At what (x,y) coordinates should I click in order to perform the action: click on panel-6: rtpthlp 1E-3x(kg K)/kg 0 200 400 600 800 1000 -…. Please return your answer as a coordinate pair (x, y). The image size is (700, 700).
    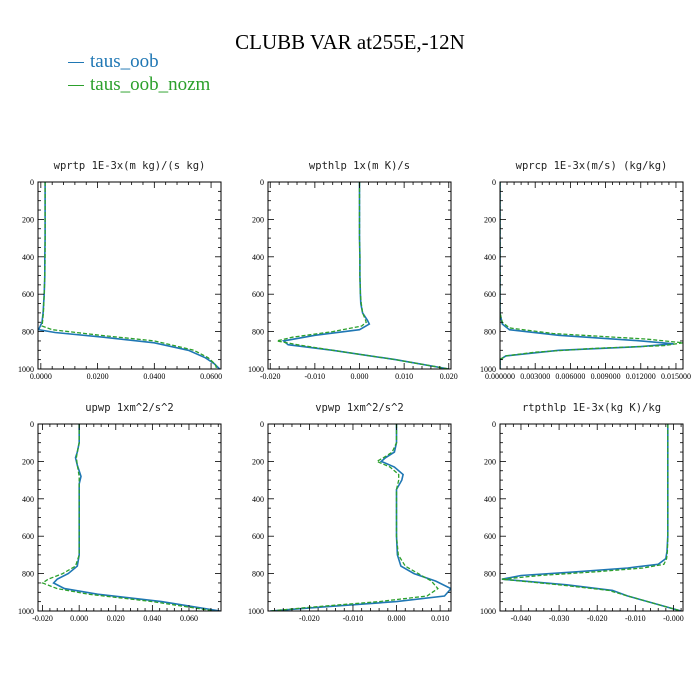
    Looking at the image, I should click on (582, 512).